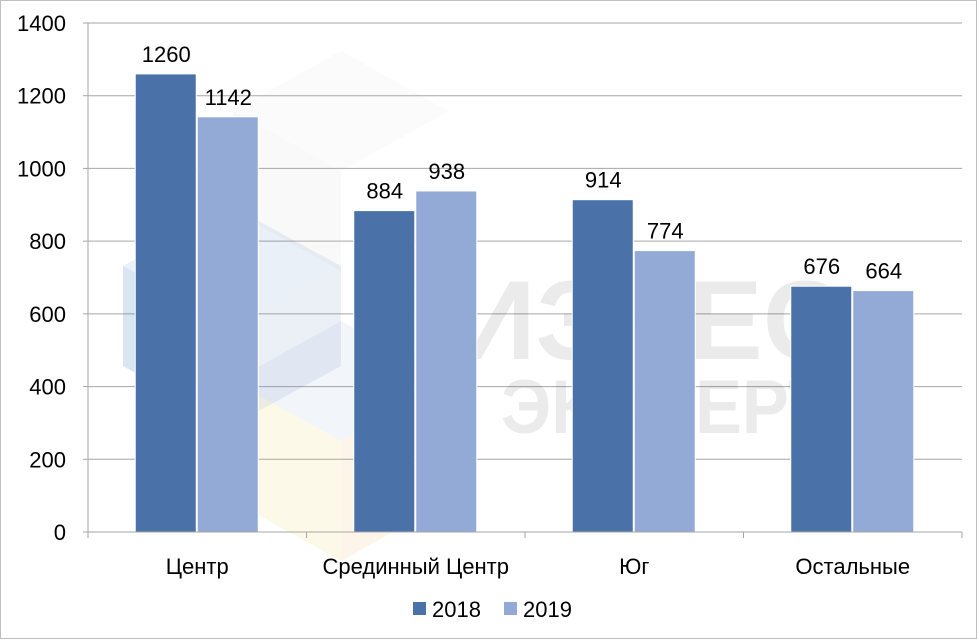  I want to click on data-label: 676, so click(821, 266).